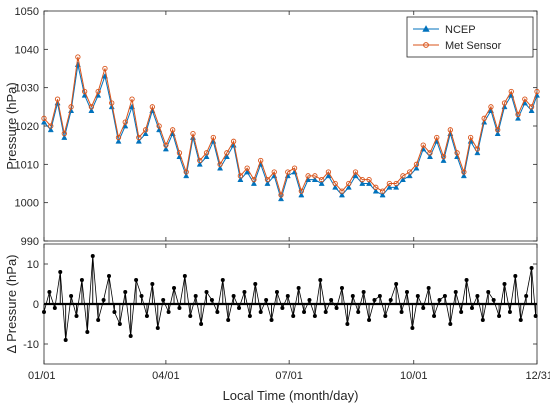 Image resolution: width=550 pixels, height=408 pixels. I want to click on bottom-y-tick-label: 10, so click(33, 265).